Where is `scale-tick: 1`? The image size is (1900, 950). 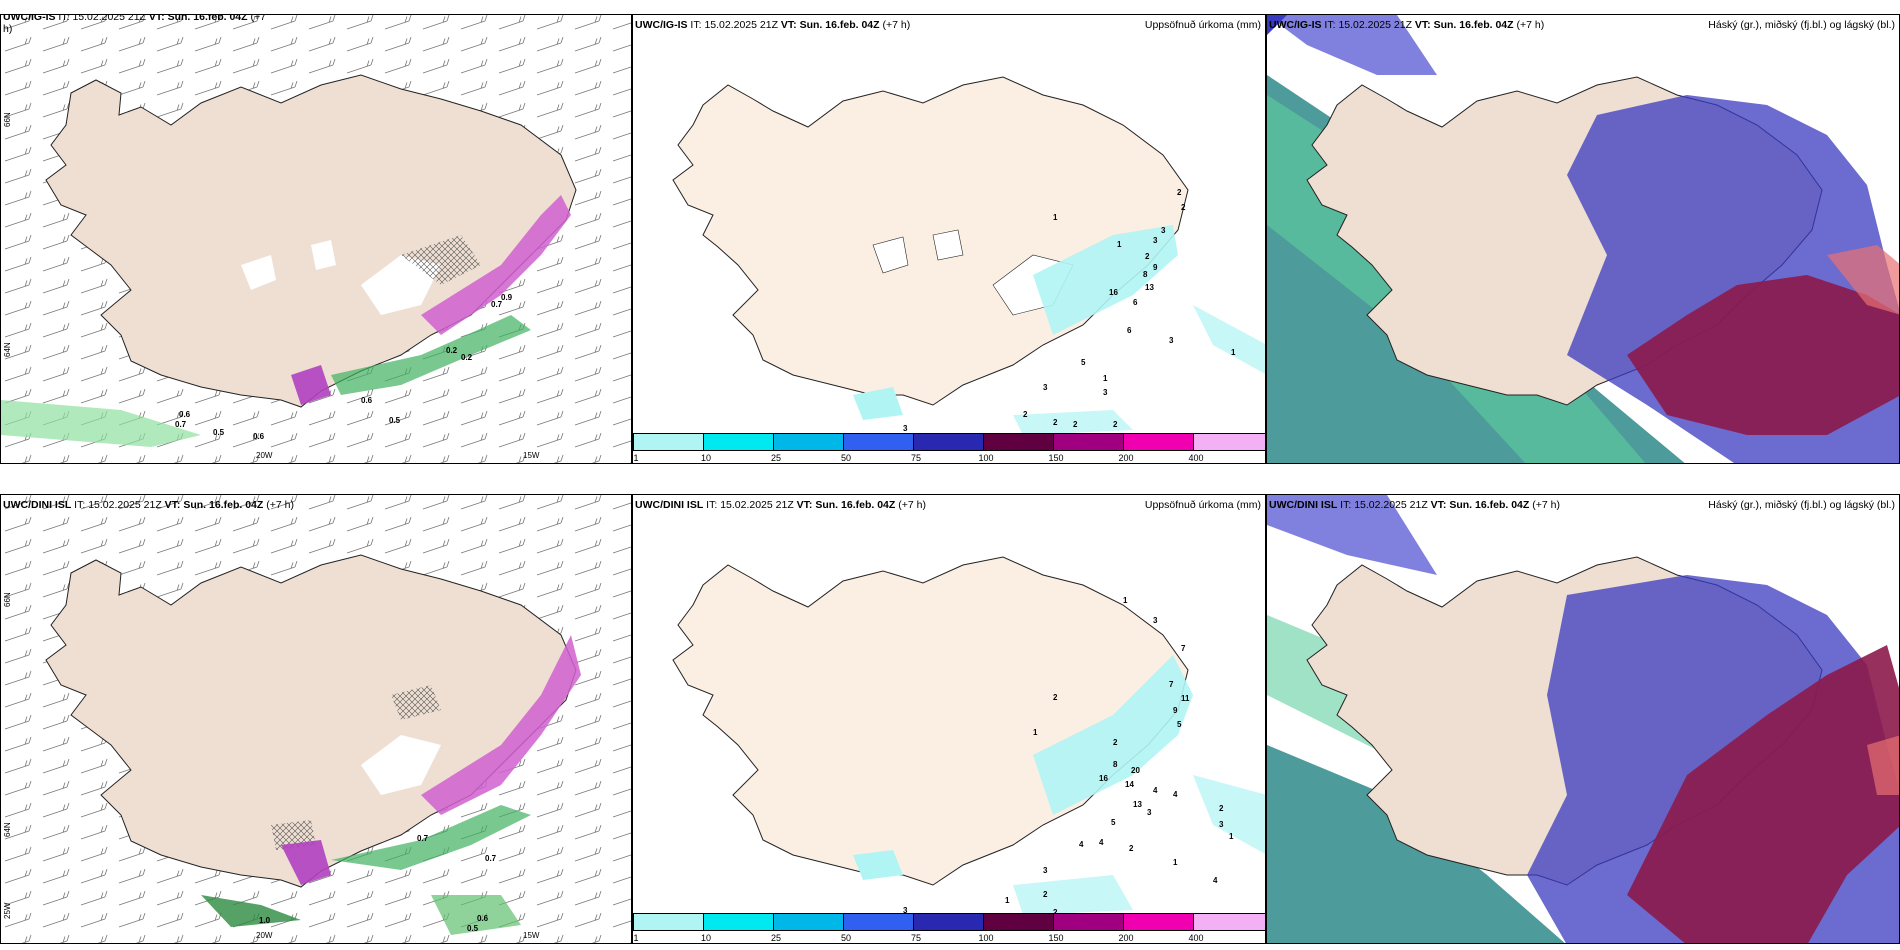
scale-tick: 1 is located at coordinates (636, 938).